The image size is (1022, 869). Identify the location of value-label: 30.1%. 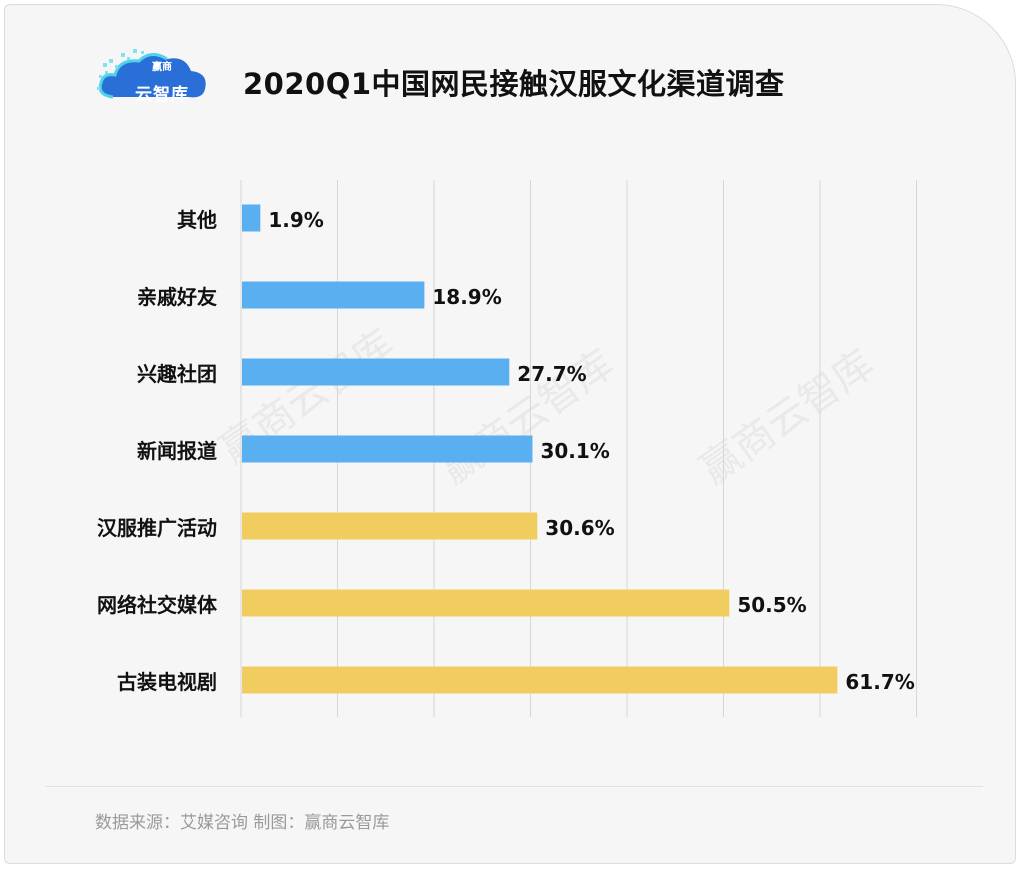
(574, 451).